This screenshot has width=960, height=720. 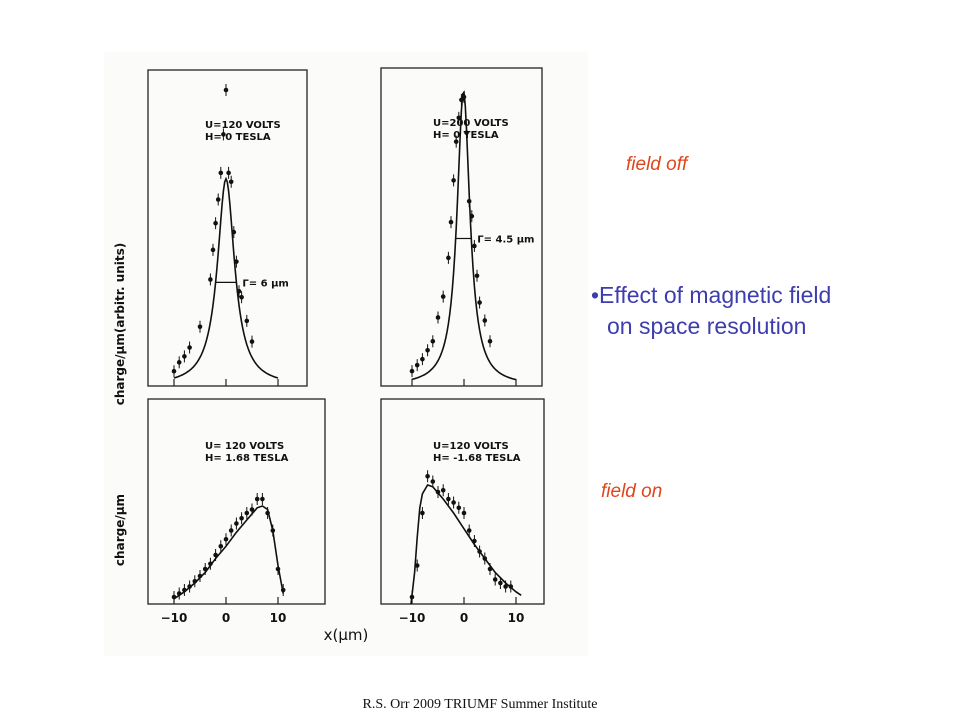 What do you see at coordinates (711, 295) in the screenshot?
I see `bullet-line-1: •Effect of magnetic field` at bounding box center [711, 295].